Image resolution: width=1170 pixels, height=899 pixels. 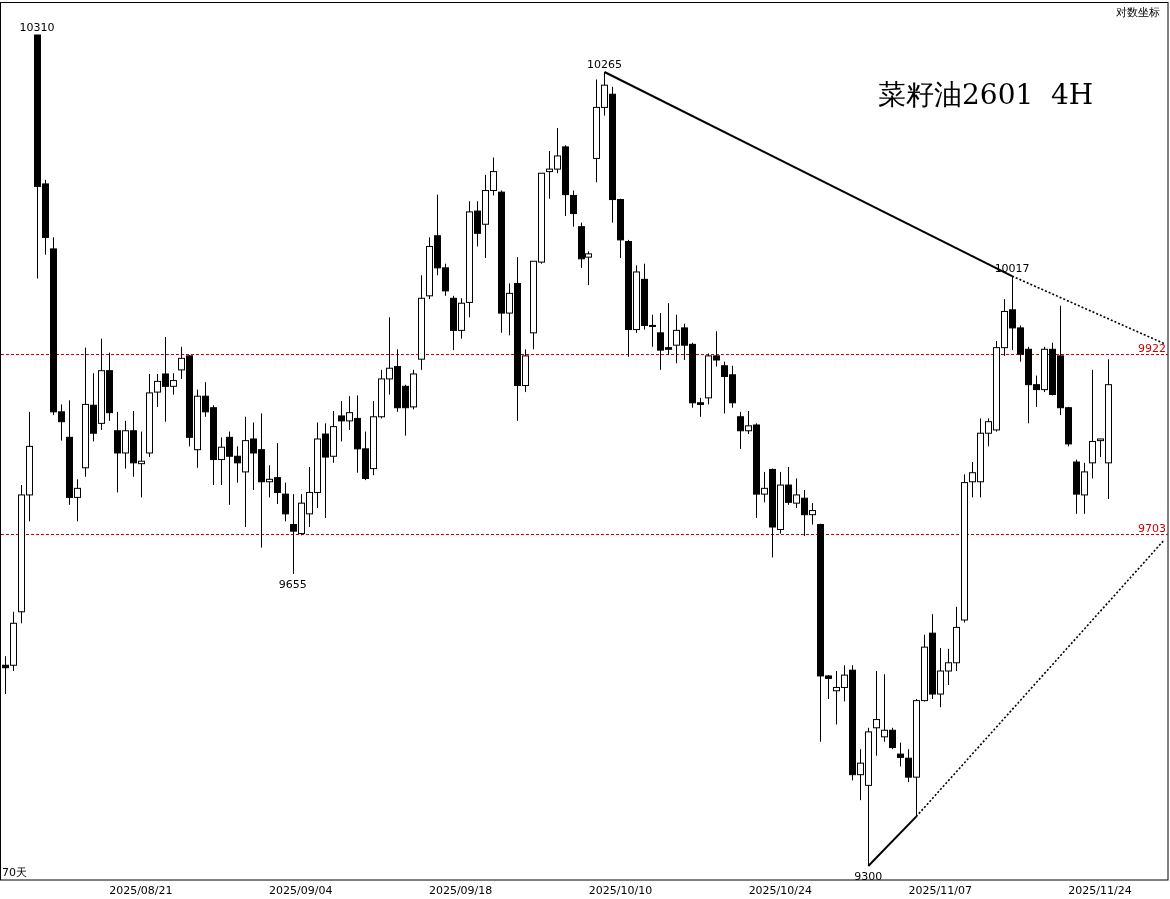 What do you see at coordinates (37, 27) in the screenshot?
I see `annotation: 10310` at bounding box center [37, 27].